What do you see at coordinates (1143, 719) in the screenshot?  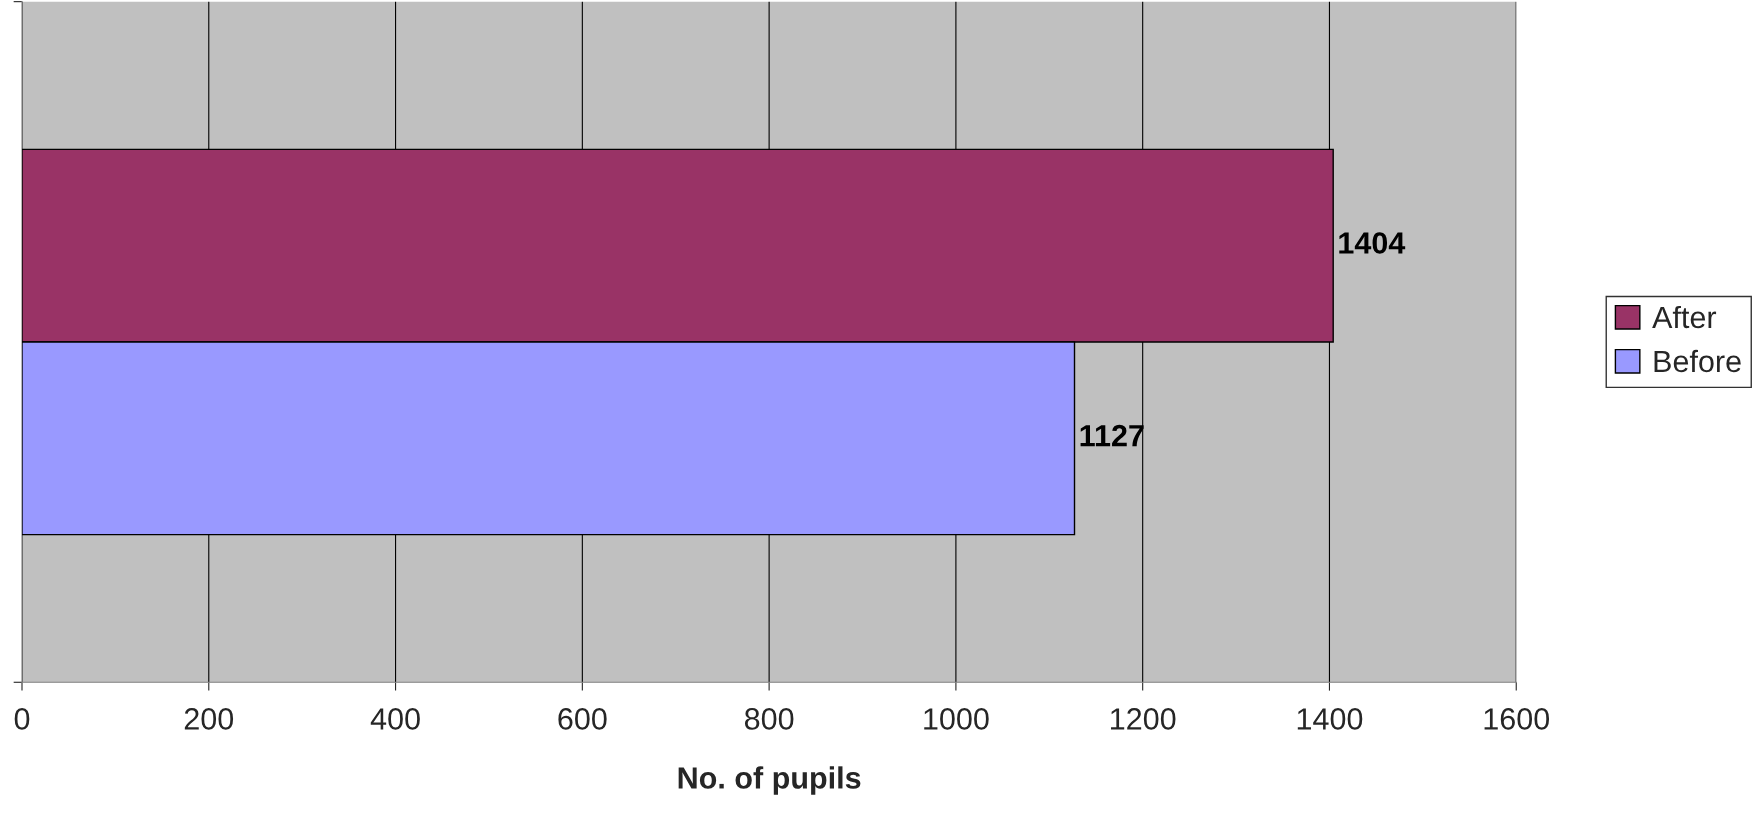 I see `x-tick-label: 1200` at bounding box center [1143, 719].